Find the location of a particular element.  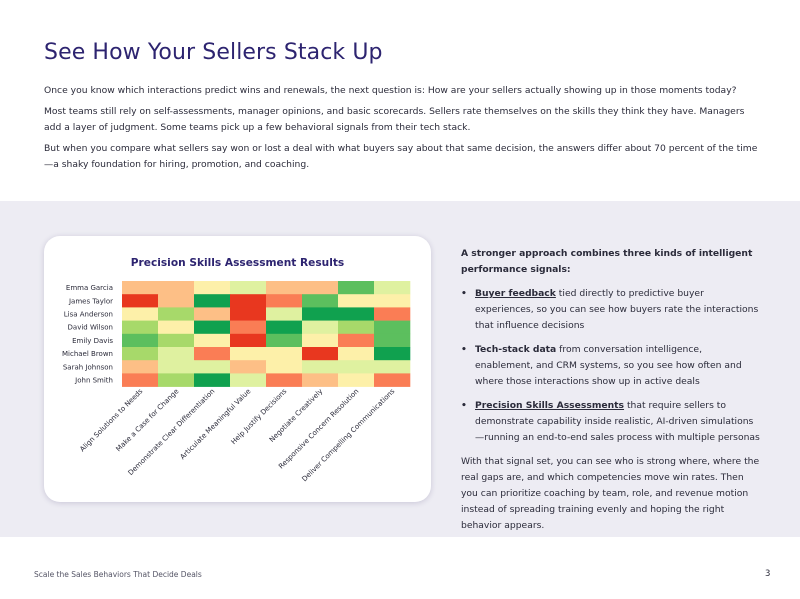

heatmap-cell-emily-davis-articulate-meaningful-value is located at coordinates (248, 340).